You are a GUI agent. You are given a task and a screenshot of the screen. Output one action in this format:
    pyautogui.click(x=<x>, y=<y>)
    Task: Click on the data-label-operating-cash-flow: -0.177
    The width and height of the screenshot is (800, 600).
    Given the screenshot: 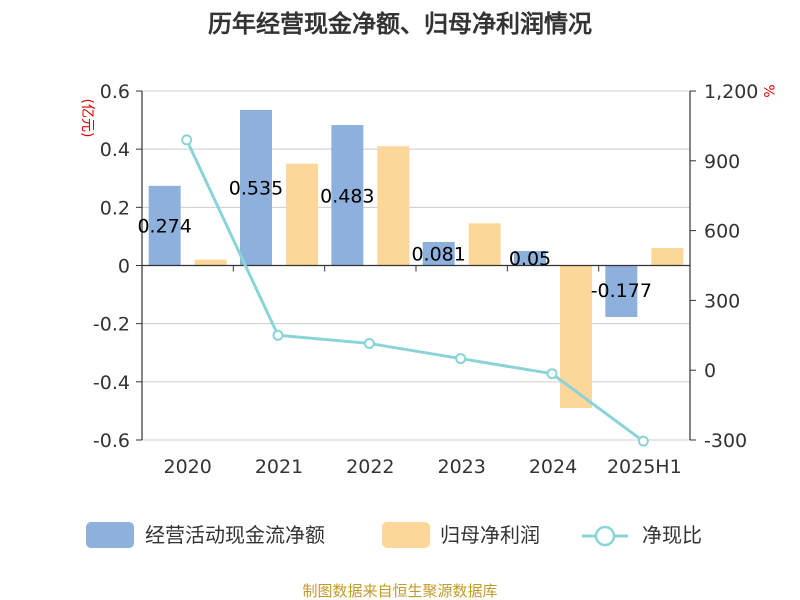 What is the action you would take?
    pyautogui.click(x=621, y=291)
    